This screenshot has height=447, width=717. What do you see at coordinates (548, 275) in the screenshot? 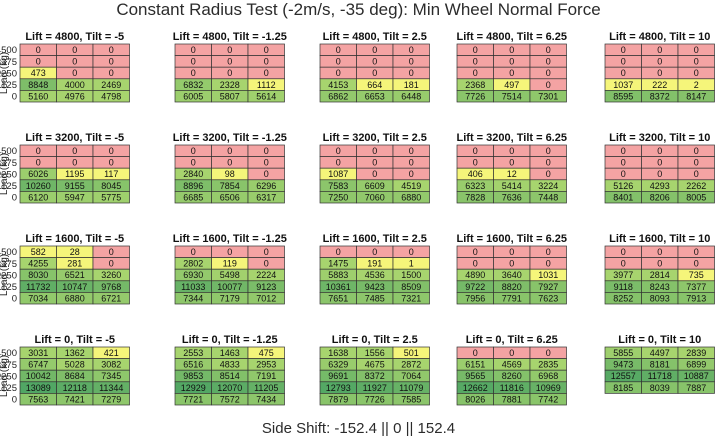
I see `cell-value-label: 1031` at bounding box center [548, 275].